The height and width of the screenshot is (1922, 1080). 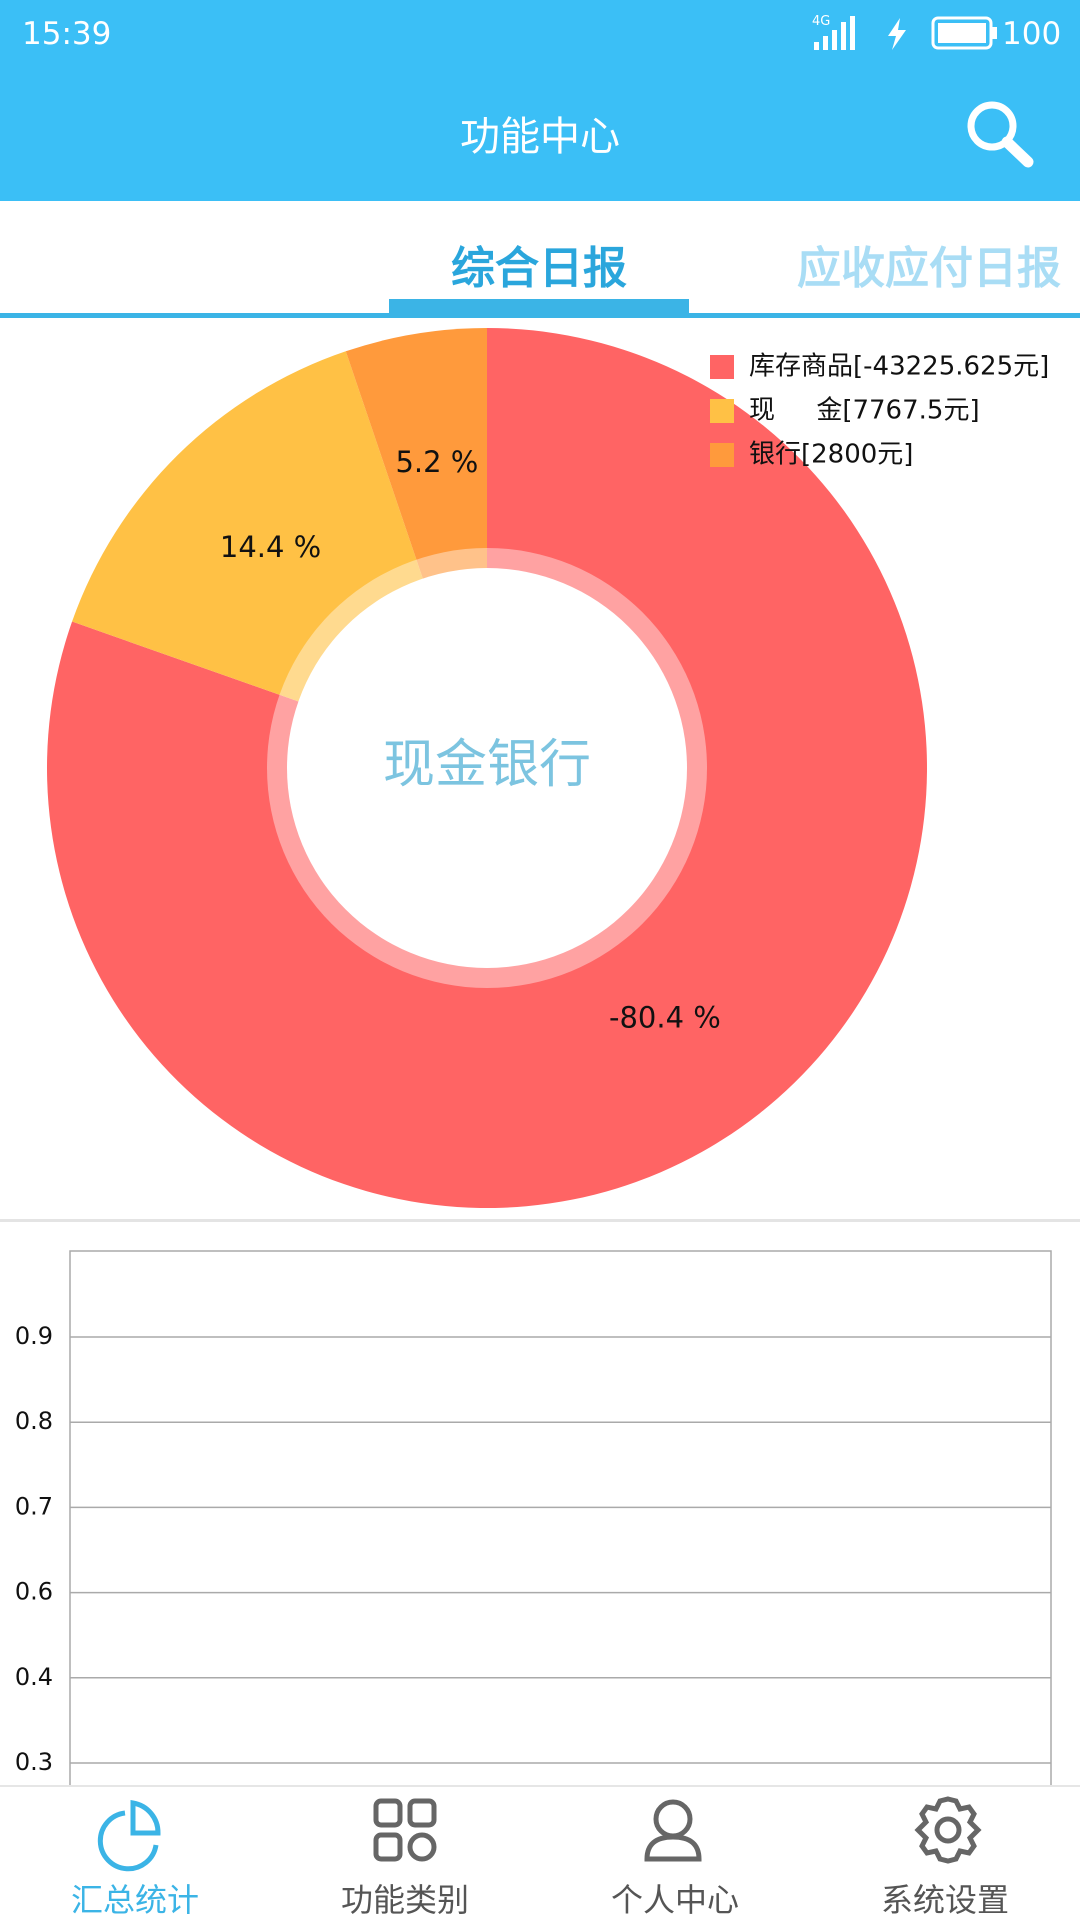 I want to click on header-title: 功能中心, so click(x=540, y=137).